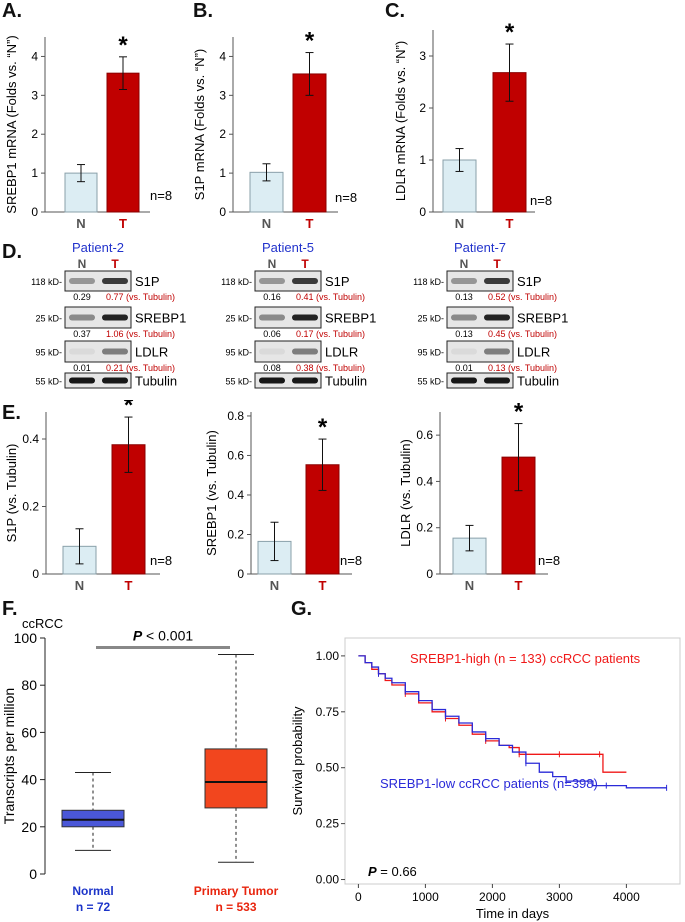 Image resolution: width=685 pixels, height=922 pixels. Describe the element at coordinates (472, 125) in the screenshot. I see `chart-c: 0 1 2 3 LDLR mRNA (Folds vs. “N”) N T * n=8` at that location.